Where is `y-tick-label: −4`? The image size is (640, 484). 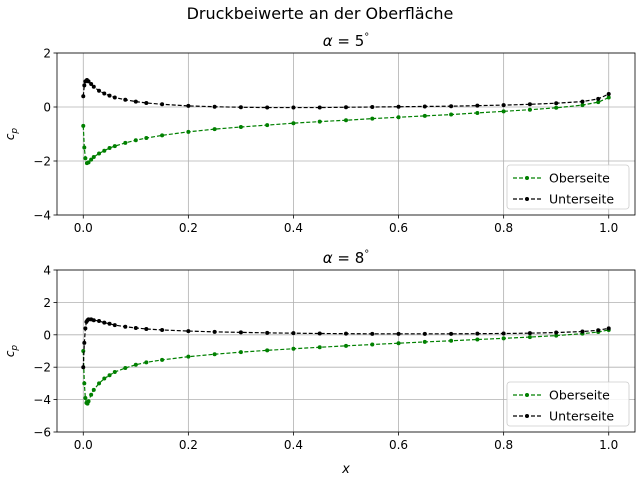 y-tick-label: −4 is located at coordinates (42, 400).